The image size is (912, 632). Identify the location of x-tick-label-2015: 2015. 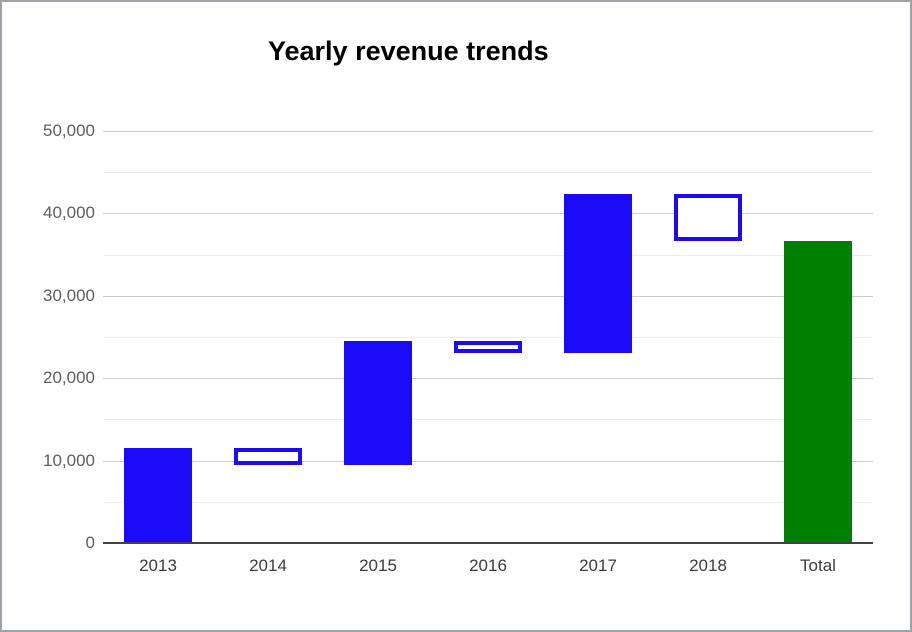
(378, 565).